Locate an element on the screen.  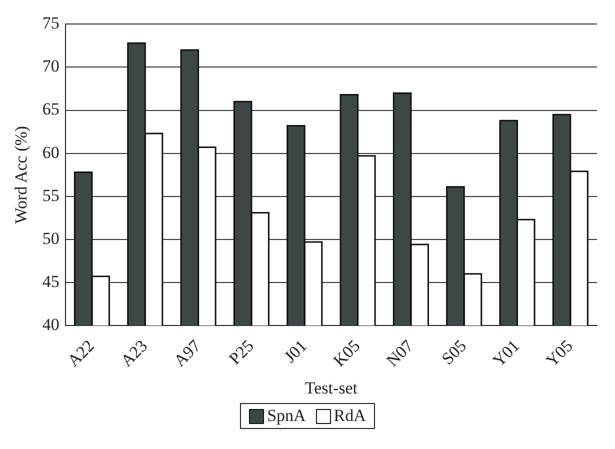
y-tick-label: 55 is located at coordinates (51, 195).